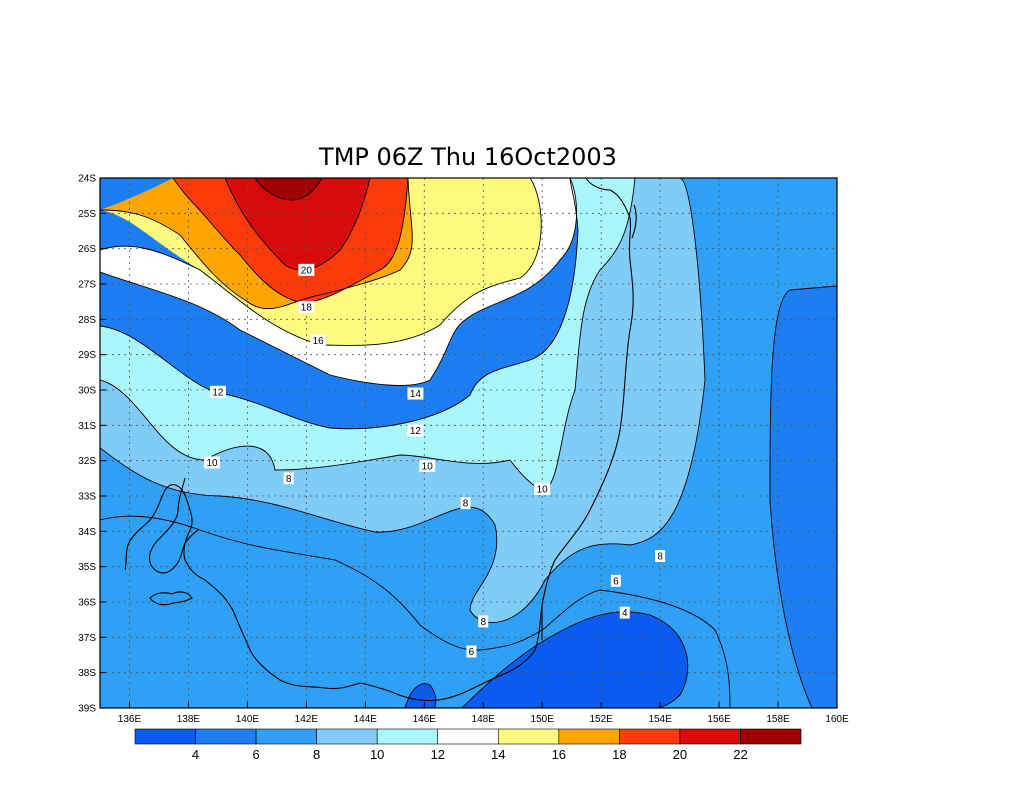  I want to click on color-band-6-8-east, so click(803, 497).